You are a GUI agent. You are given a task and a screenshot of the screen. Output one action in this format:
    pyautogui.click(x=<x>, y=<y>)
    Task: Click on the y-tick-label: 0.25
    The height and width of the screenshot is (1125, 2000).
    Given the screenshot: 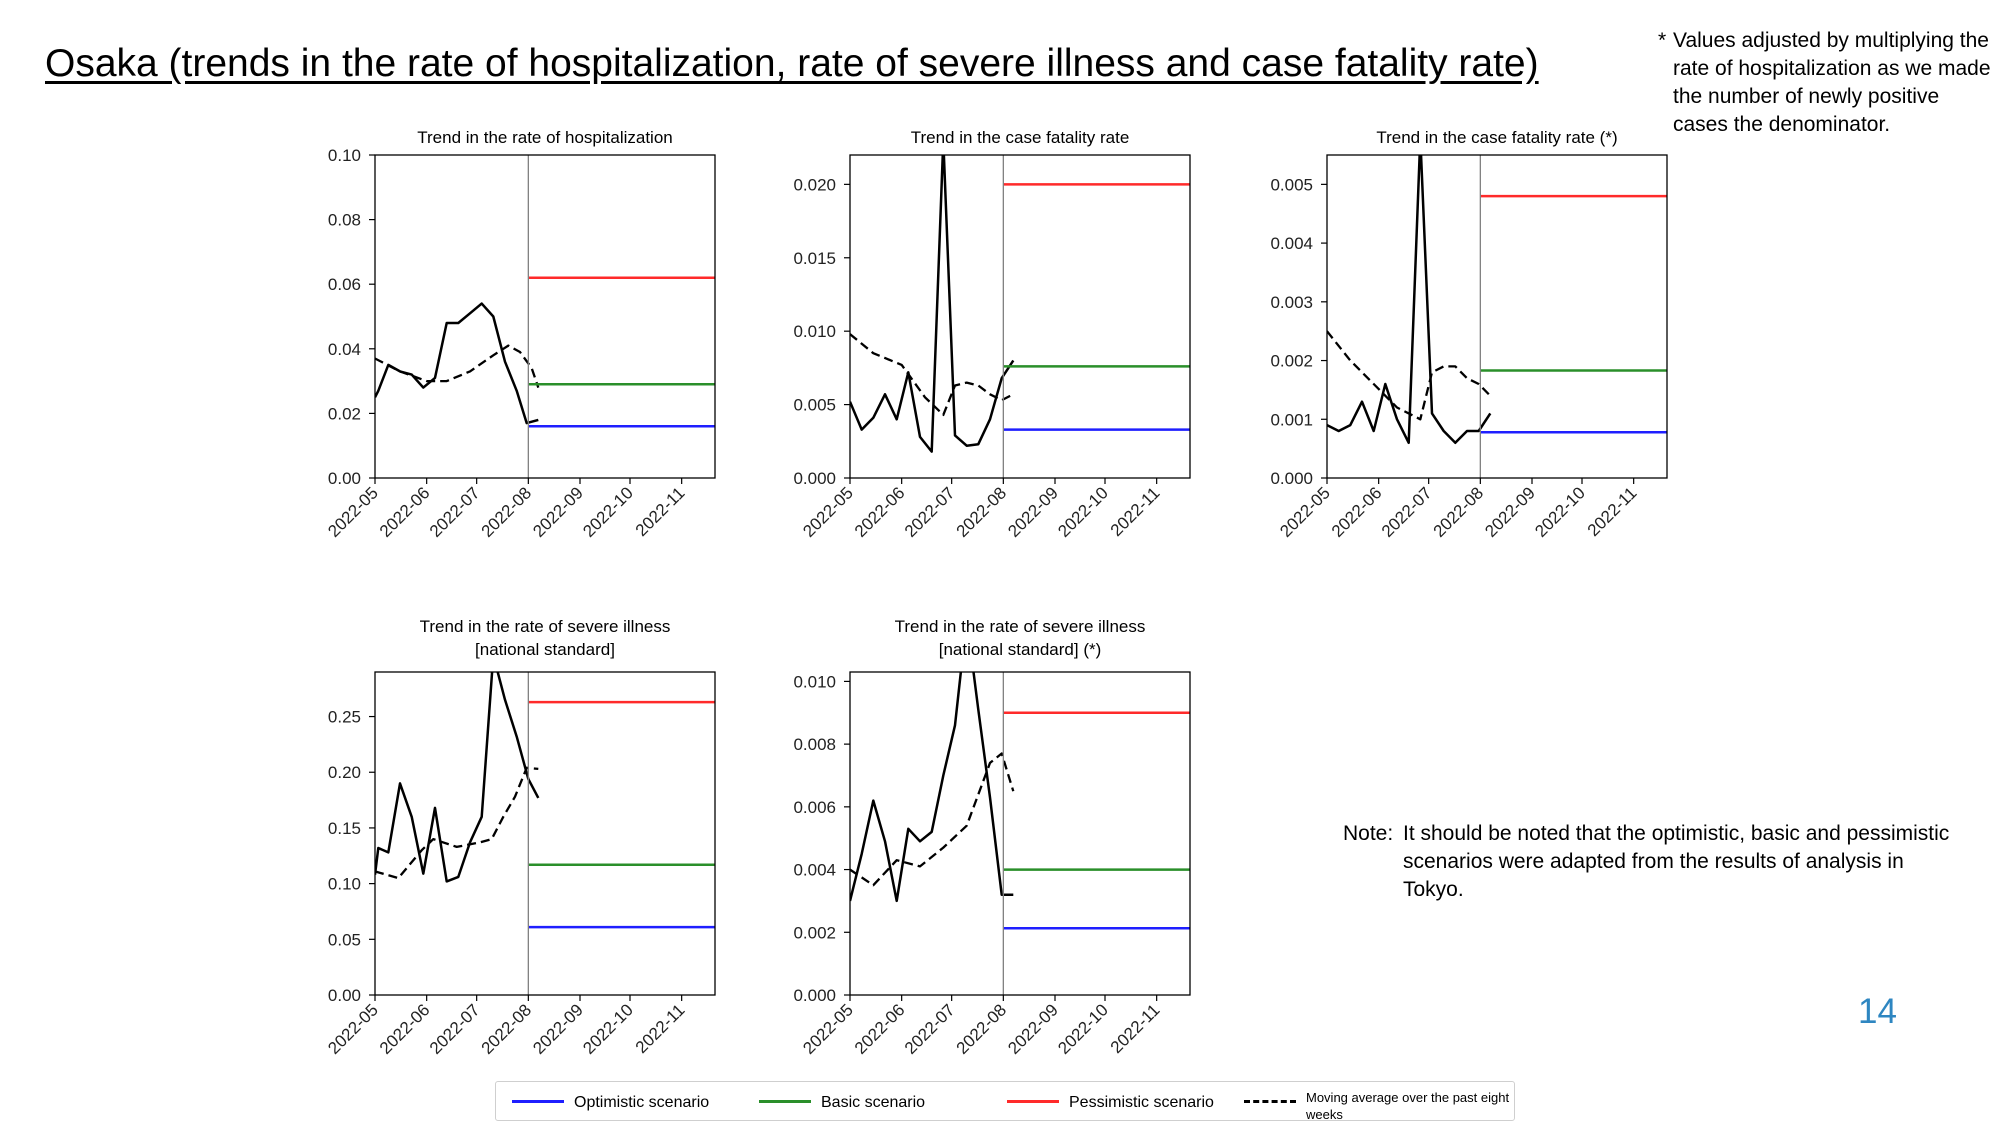 What is the action you would take?
    pyautogui.click(x=344, y=717)
    